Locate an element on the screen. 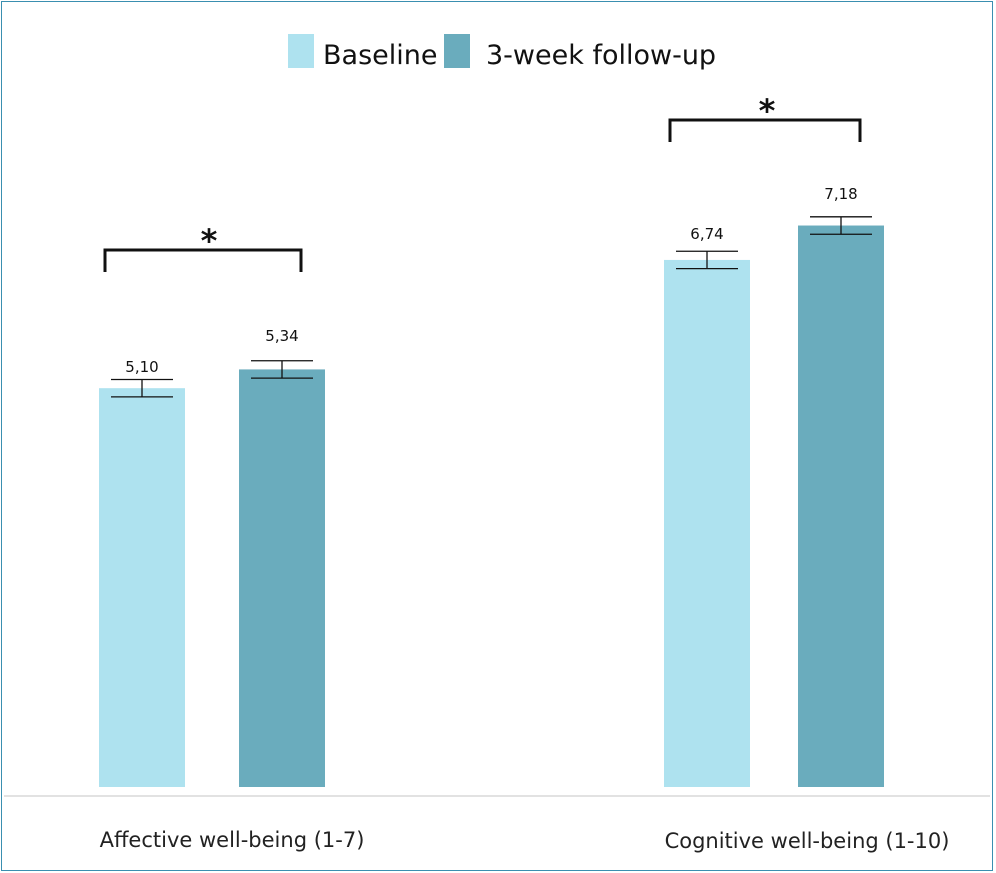  category-label-affective: Affective well-being (1-7) is located at coordinates (232, 840).